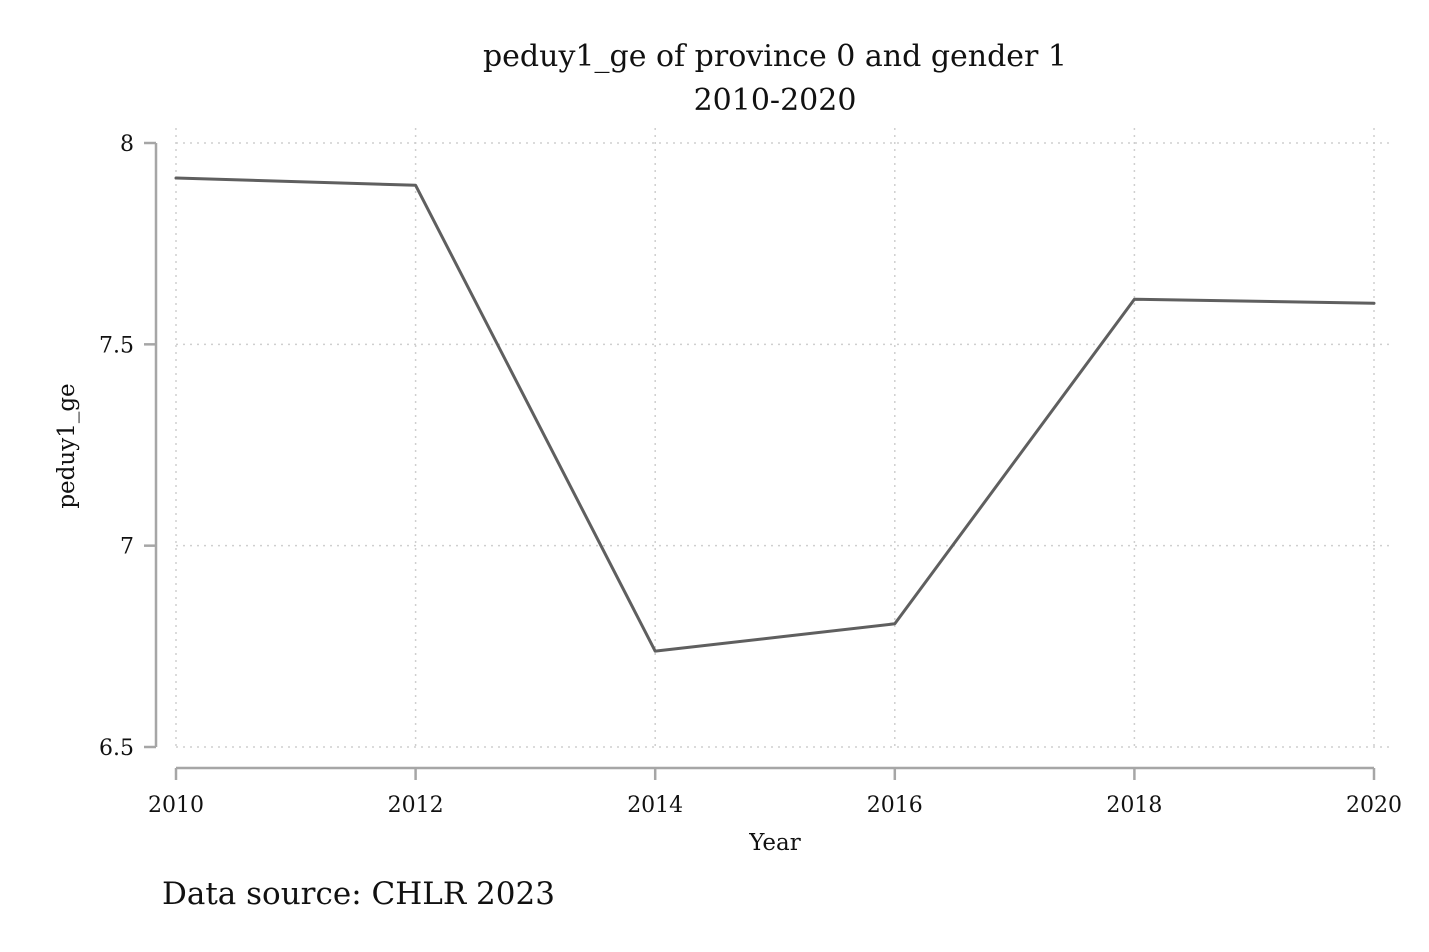 The height and width of the screenshot is (952, 1429). What do you see at coordinates (895, 805) in the screenshot?
I see `x-tick-label-3: 2016` at bounding box center [895, 805].